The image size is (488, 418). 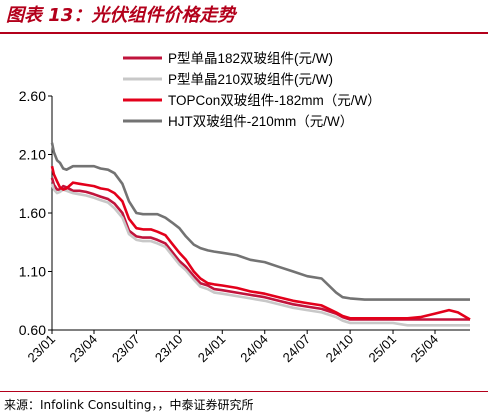 What do you see at coordinates (32, 155) in the screenshot?
I see `y-tick-label: 2.10` at bounding box center [32, 155].